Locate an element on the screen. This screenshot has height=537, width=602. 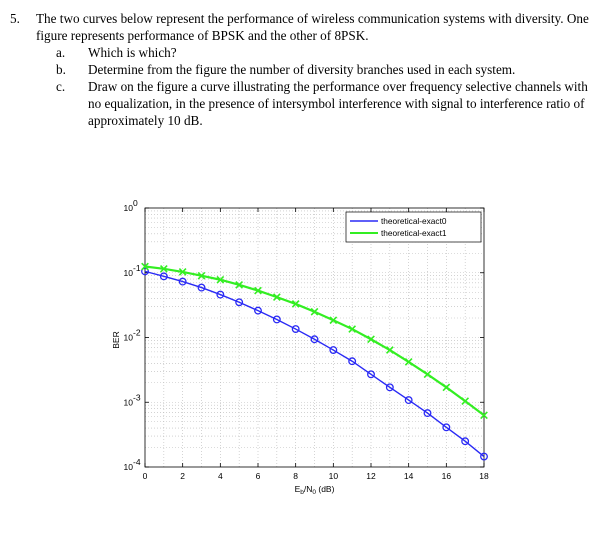
y-axis-label: BER is located at coordinates (116, 339).